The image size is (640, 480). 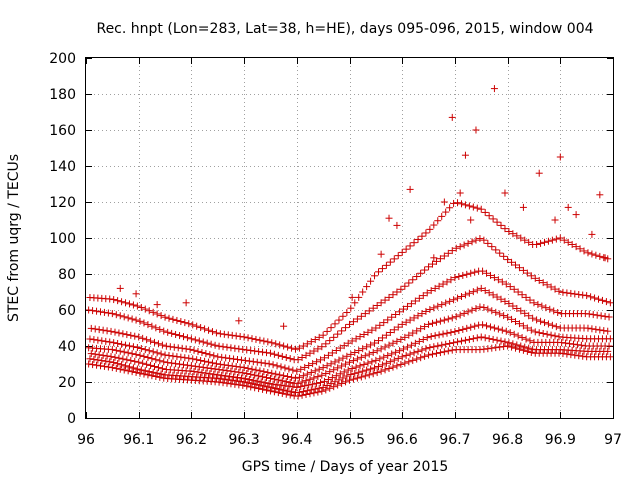 What do you see at coordinates (454, 440) in the screenshot?
I see `x-tick-label: 96.7` at bounding box center [454, 440].